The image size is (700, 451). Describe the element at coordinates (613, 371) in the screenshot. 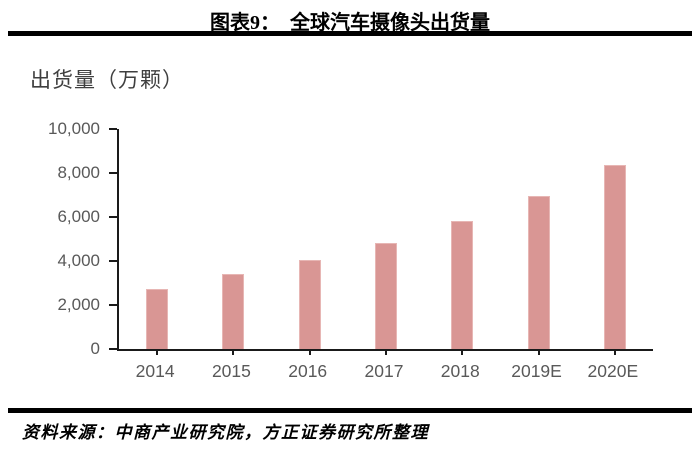

I see `x-tick-label-2020E: 2020E` at that location.